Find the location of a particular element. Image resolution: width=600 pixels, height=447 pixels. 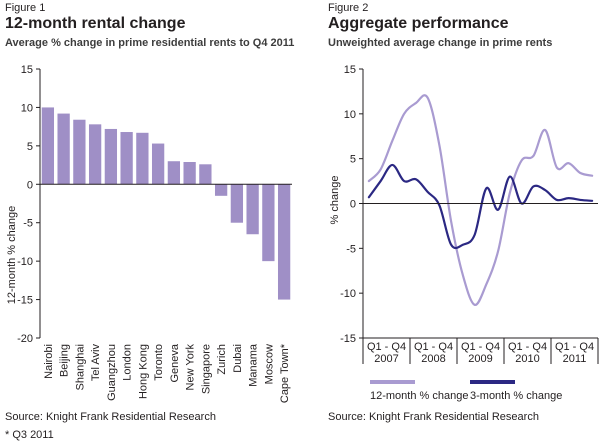

line-chart-year-label: 2010 is located at coordinates (527, 359).